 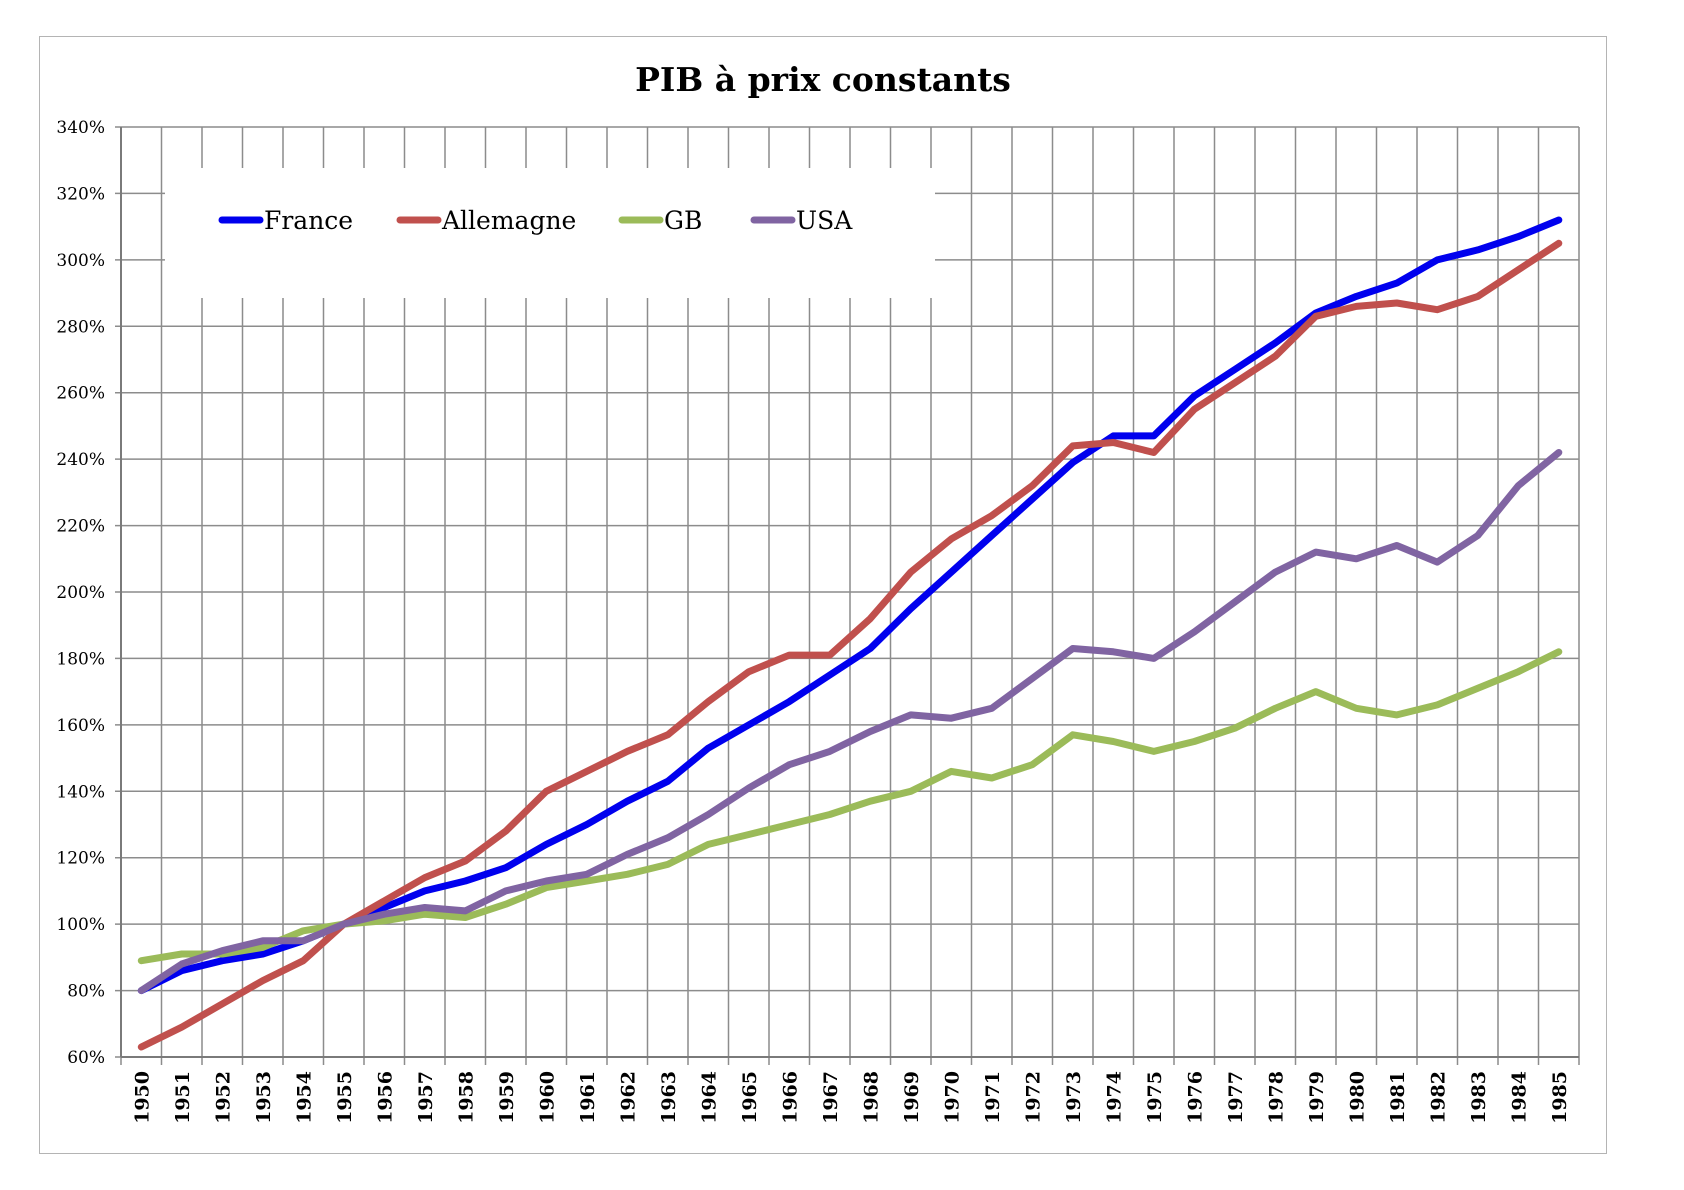 What do you see at coordinates (223, 1097) in the screenshot?
I see `x-tick-label: 1952` at bounding box center [223, 1097].